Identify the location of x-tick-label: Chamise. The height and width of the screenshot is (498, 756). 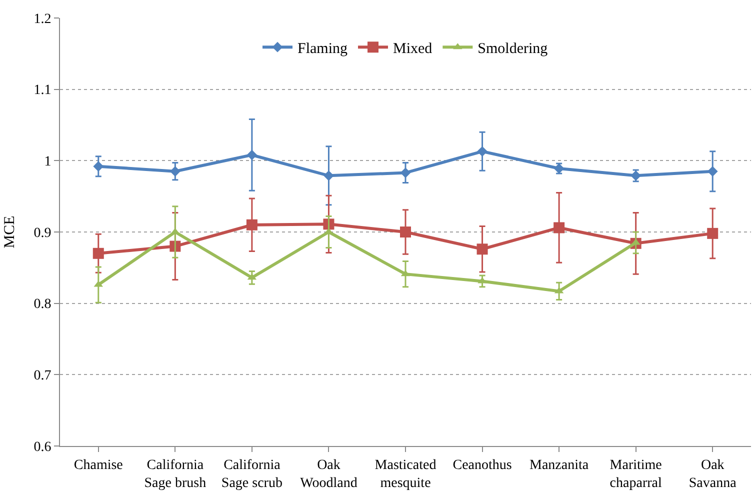
(98, 465).